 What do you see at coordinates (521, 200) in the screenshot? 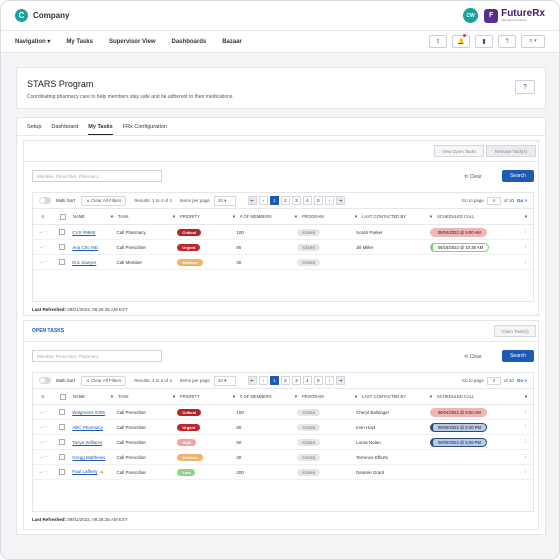
I see `go-button: Go >` at bounding box center [521, 200].